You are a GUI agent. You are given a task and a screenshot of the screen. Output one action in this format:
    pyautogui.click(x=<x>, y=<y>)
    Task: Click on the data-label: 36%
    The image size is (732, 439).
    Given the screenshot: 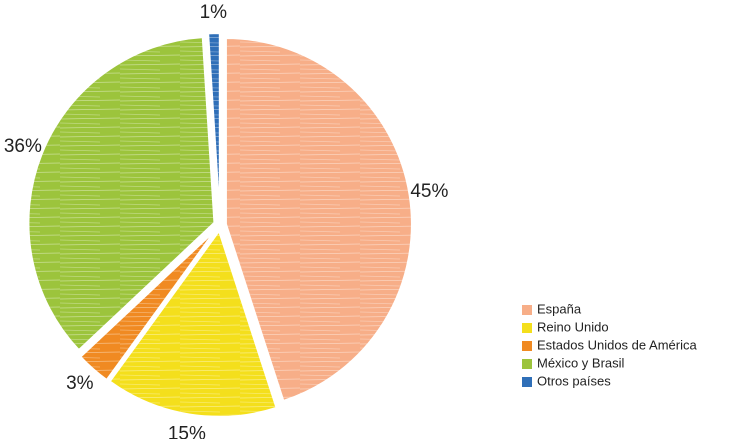 What is the action you would take?
    pyautogui.click(x=23, y=146)
    